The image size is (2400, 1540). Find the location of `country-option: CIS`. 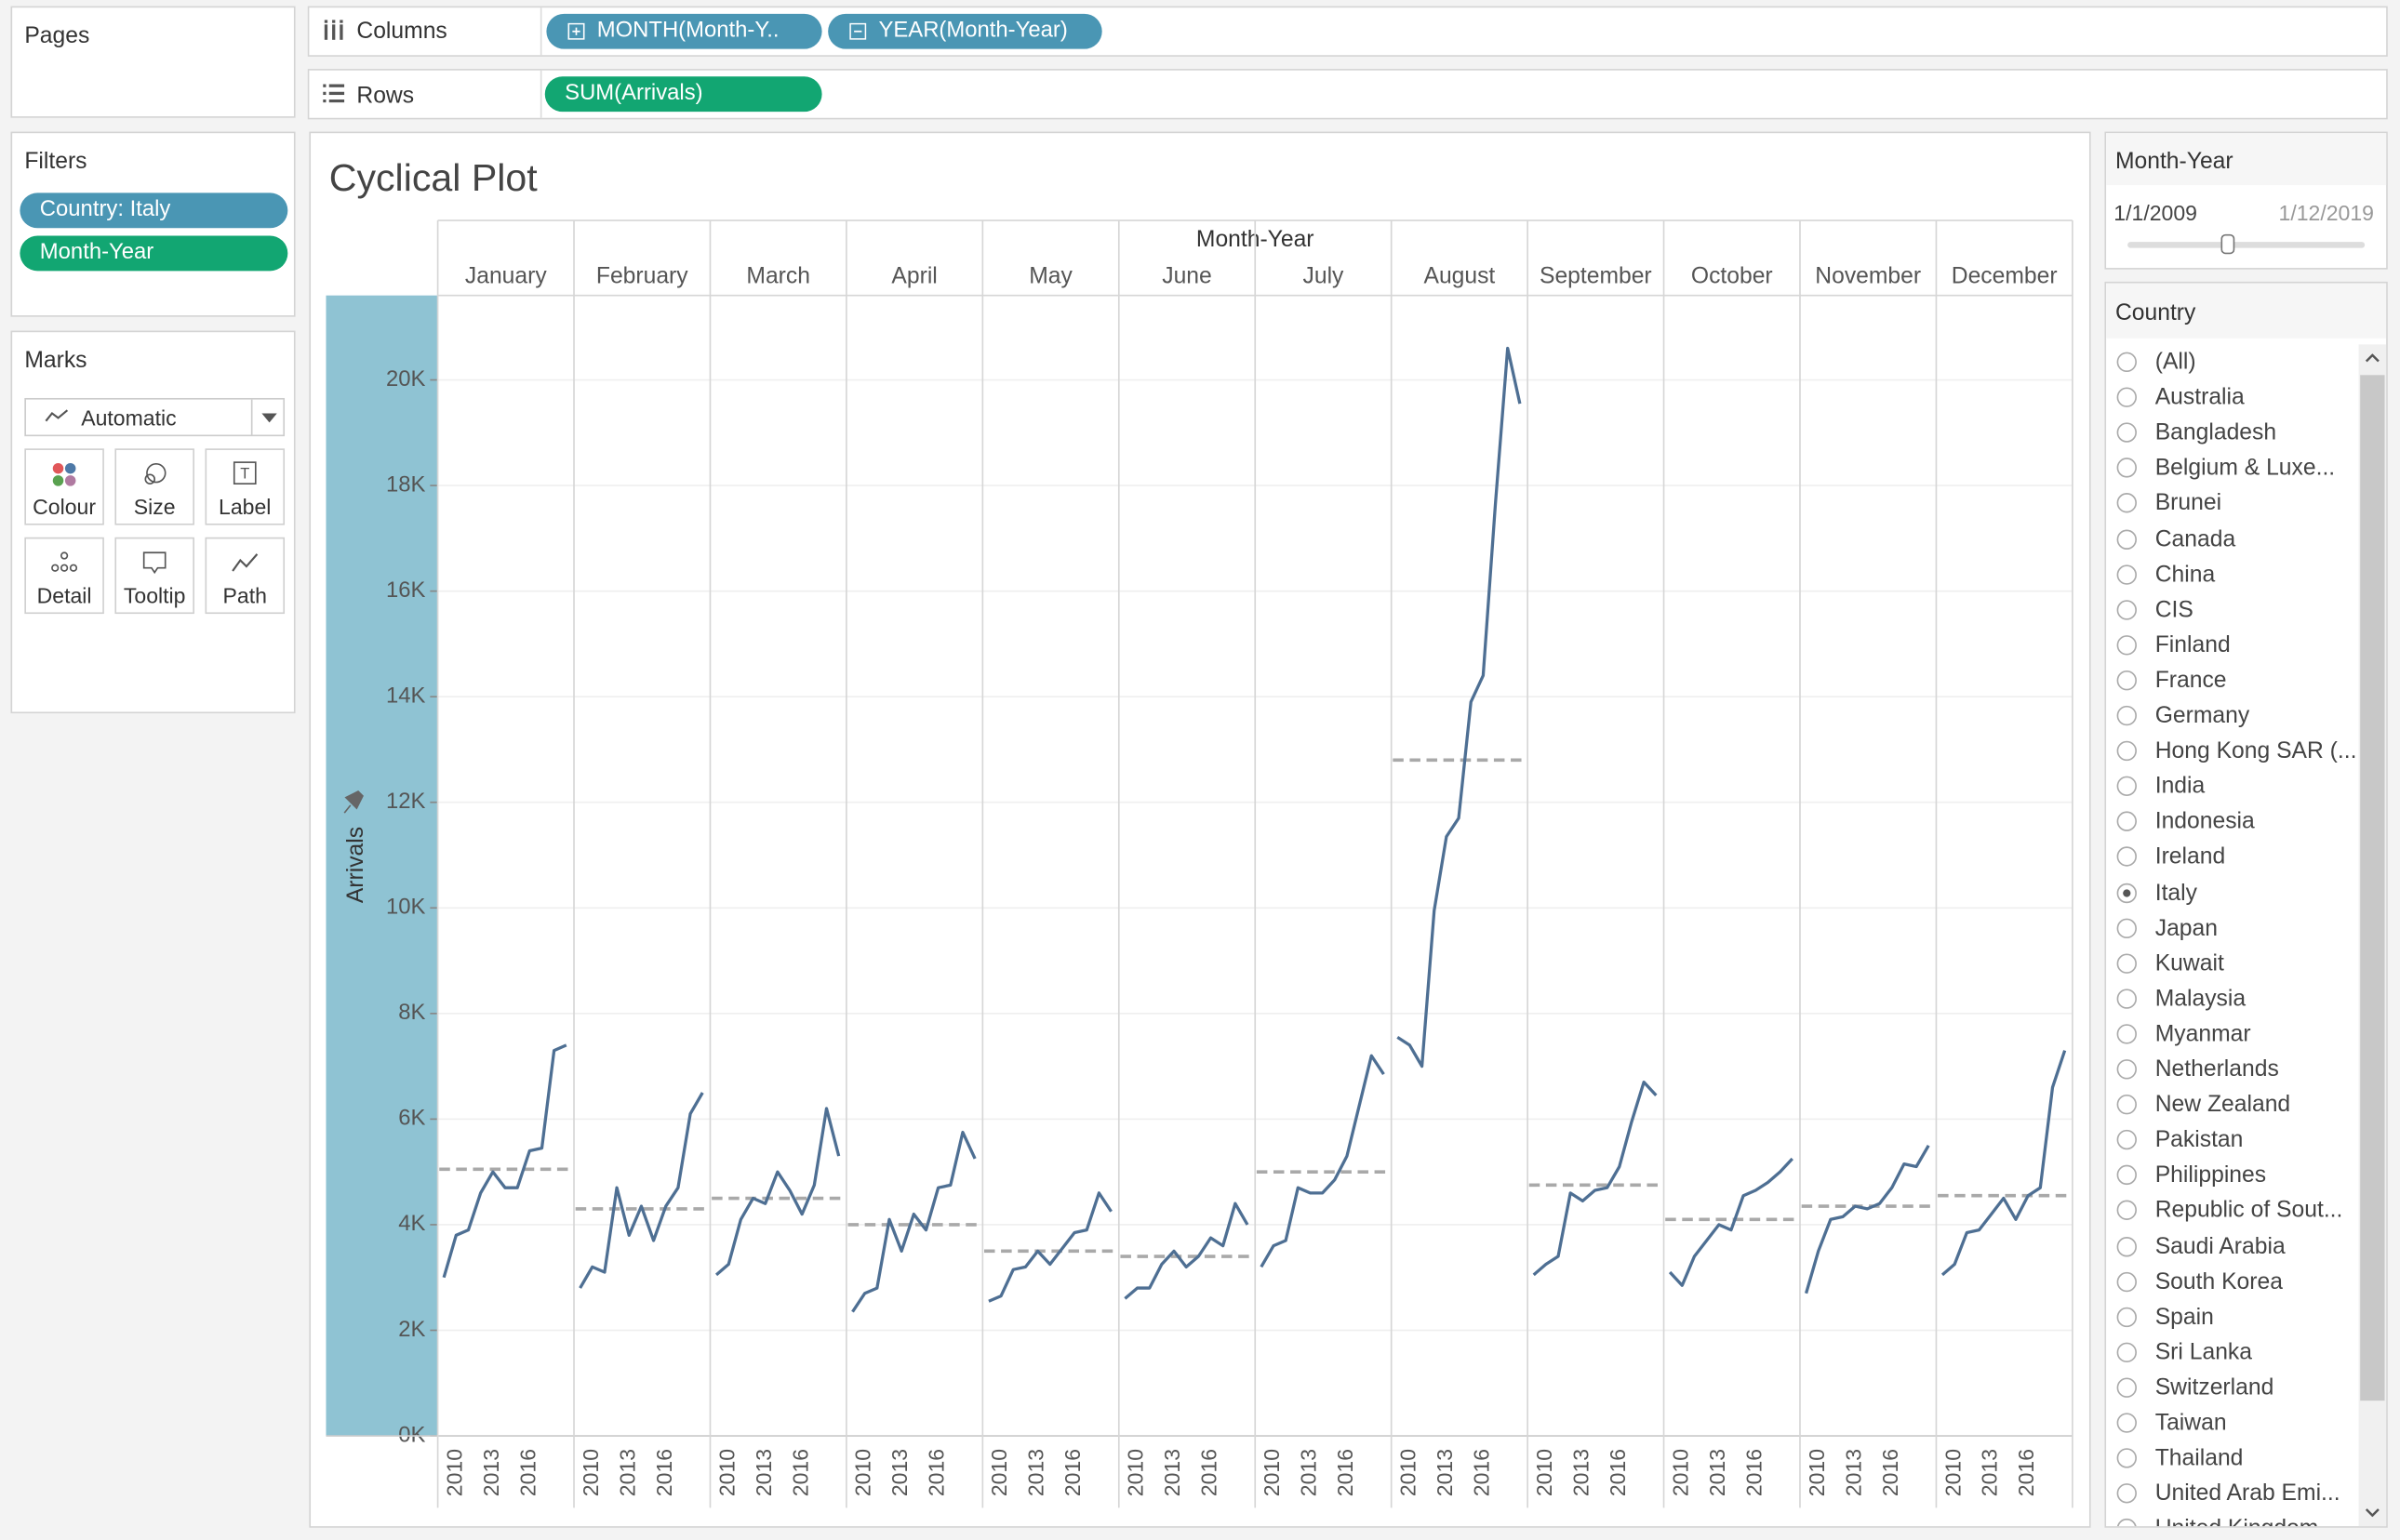

country-option: CIS is located at coordinates (2230, 611).